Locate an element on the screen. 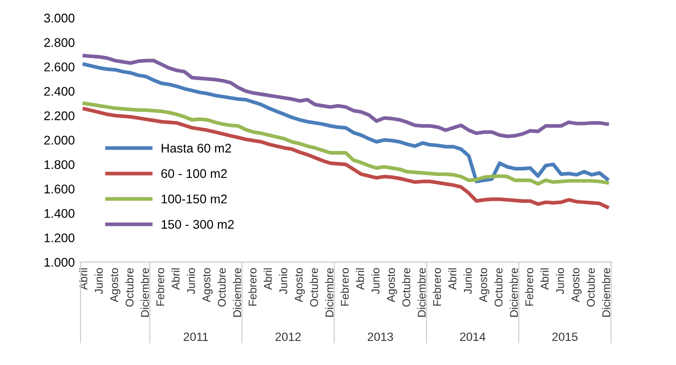  y-tick-label: 1.000 is located at coordinates (59, 262).